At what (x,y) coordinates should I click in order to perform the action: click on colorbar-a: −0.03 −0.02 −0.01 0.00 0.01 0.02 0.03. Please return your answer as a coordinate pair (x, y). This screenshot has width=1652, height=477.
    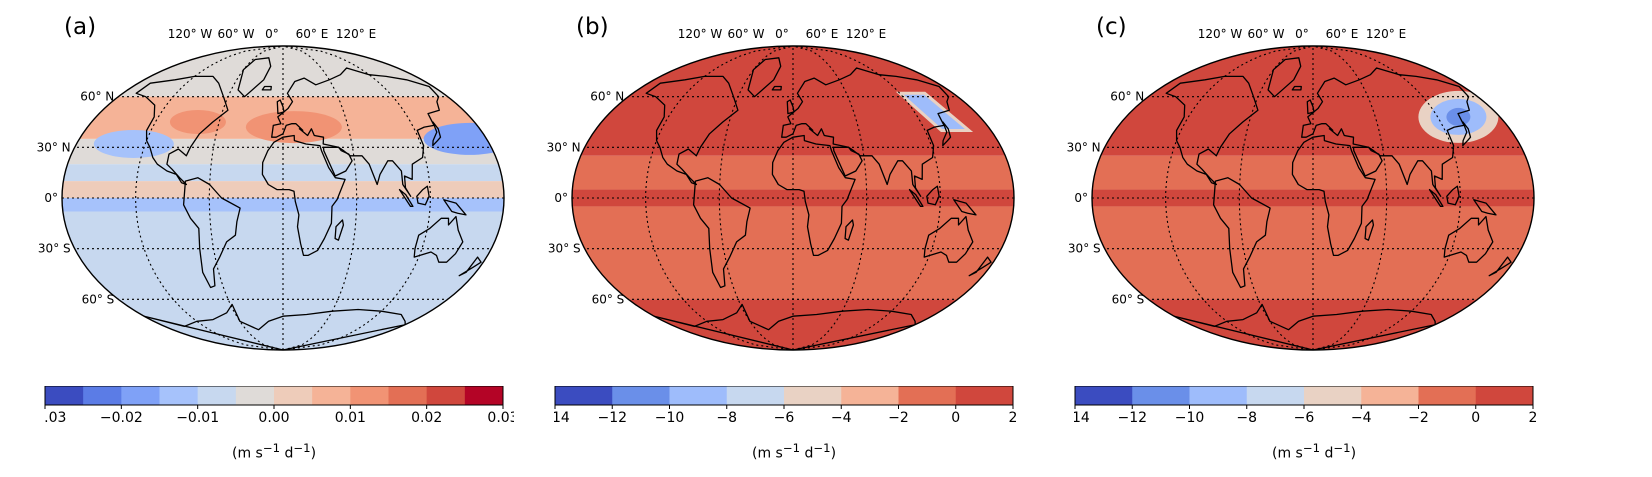
    Looking at the image, I should click on (279, 406).